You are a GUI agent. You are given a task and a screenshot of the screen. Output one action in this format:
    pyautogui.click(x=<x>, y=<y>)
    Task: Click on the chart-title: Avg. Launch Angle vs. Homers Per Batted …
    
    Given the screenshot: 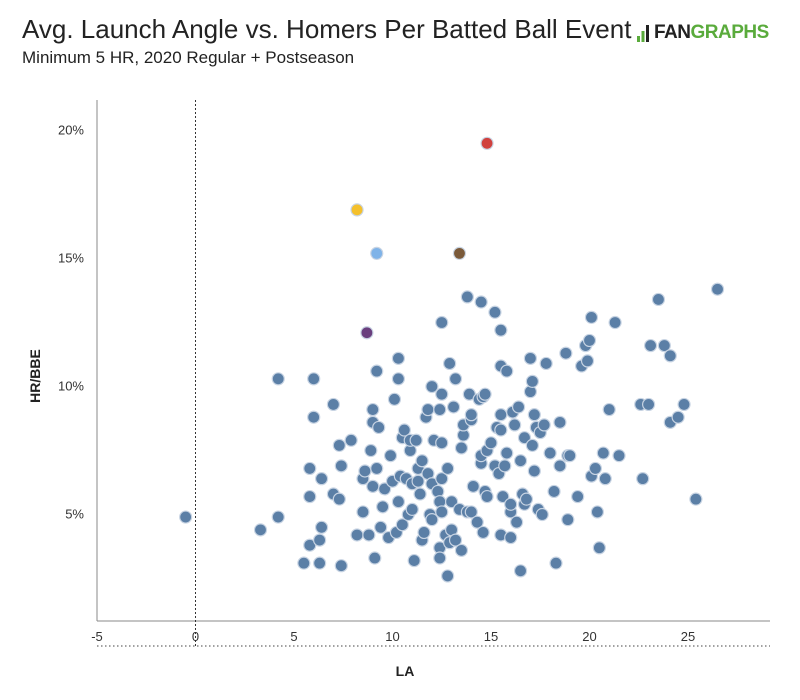 What is the action you would take?
    pyautogui.click(x=327, y=29)
    